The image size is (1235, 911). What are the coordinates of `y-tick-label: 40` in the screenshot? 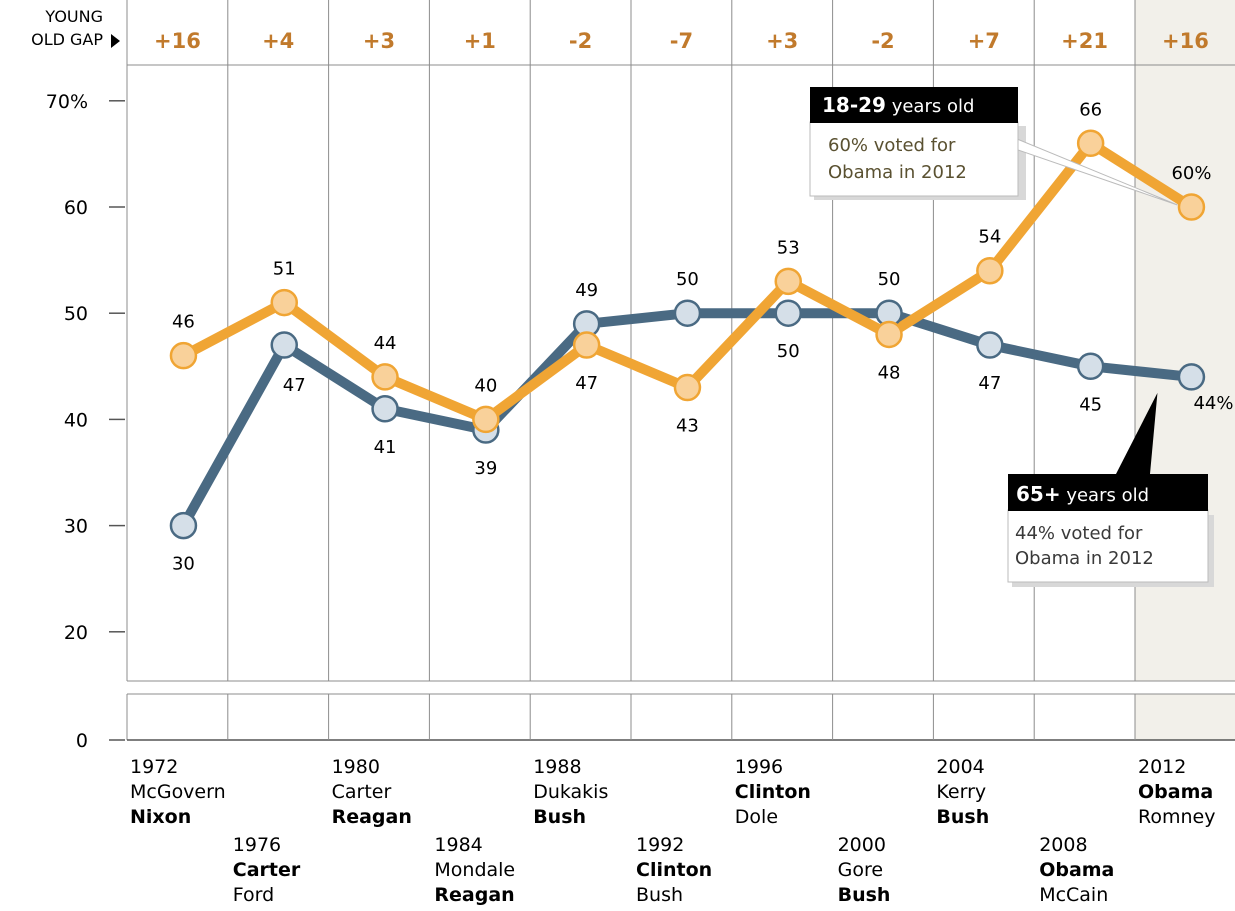 It's located at (76, 420).